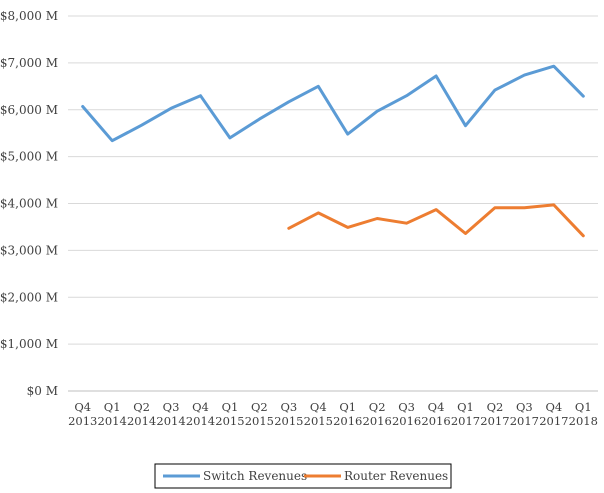 The height and width of the screenshot is (493, 604). I want to click on y-tick-label: $4,000 M, so click(29, 204).